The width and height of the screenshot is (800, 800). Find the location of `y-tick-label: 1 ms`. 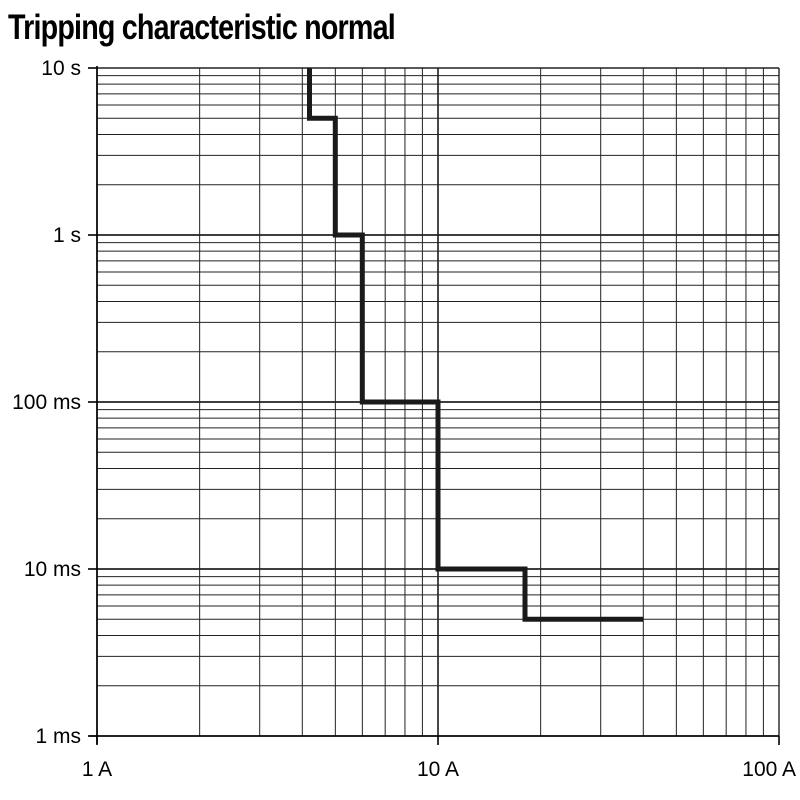

y-tick-label: 1 ms is located at coordinates (58, 736).